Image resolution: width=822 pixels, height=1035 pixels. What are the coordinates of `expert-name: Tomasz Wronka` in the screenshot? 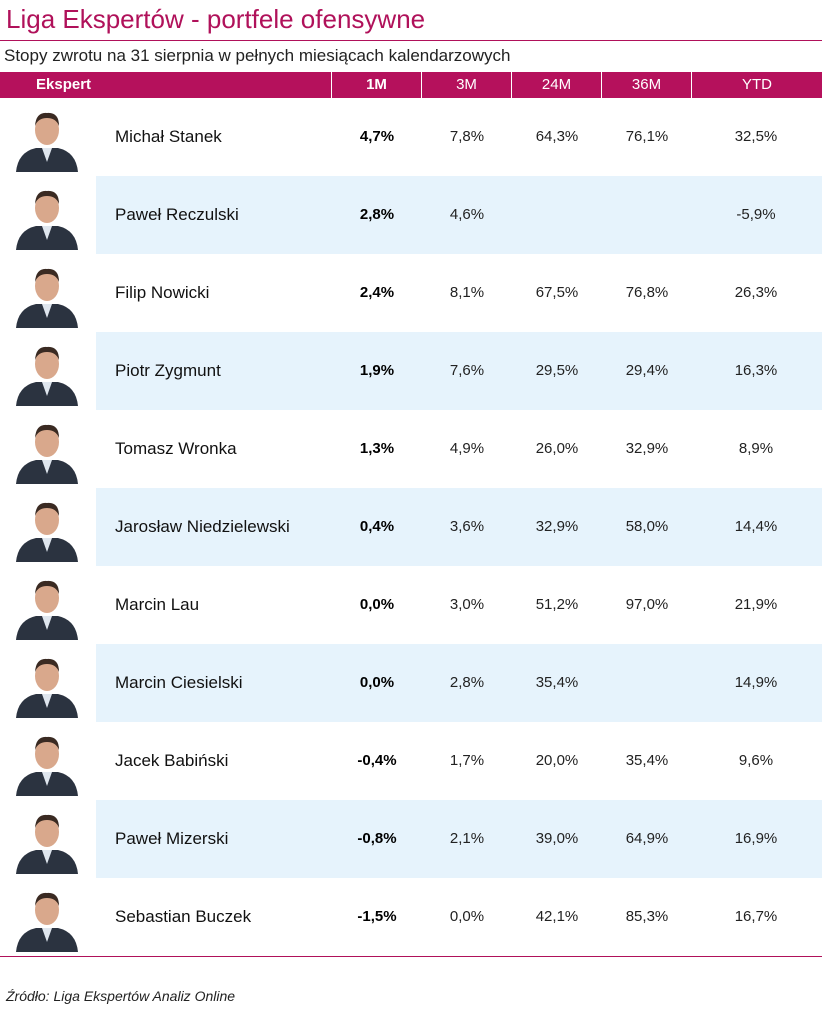 It's located at (176, 448).